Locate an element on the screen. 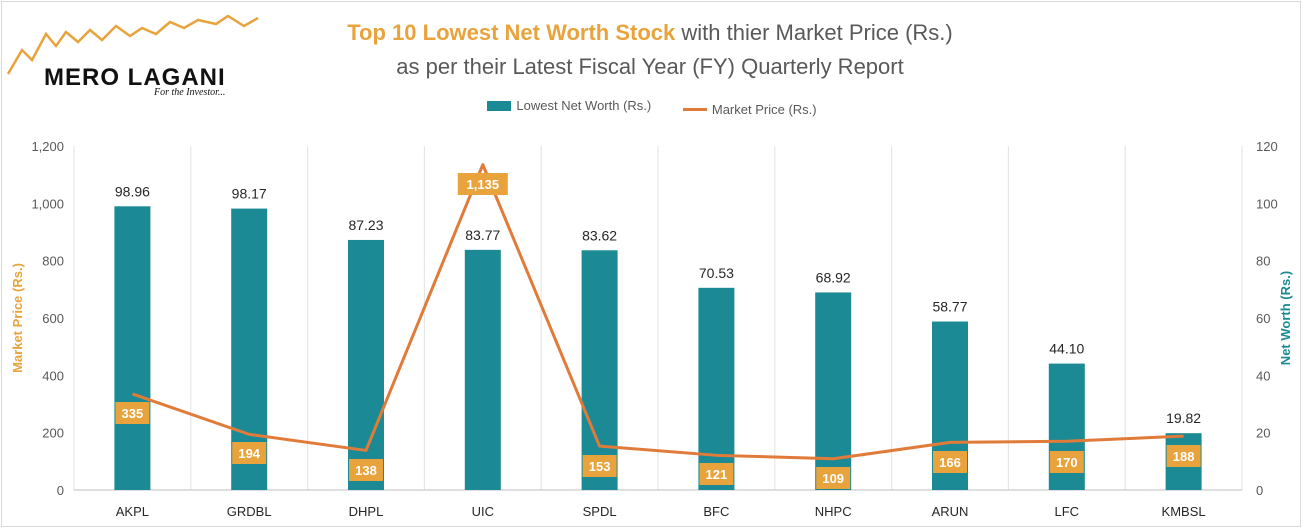  category-tick-label: SPDL is located at coordinates (600, 511).